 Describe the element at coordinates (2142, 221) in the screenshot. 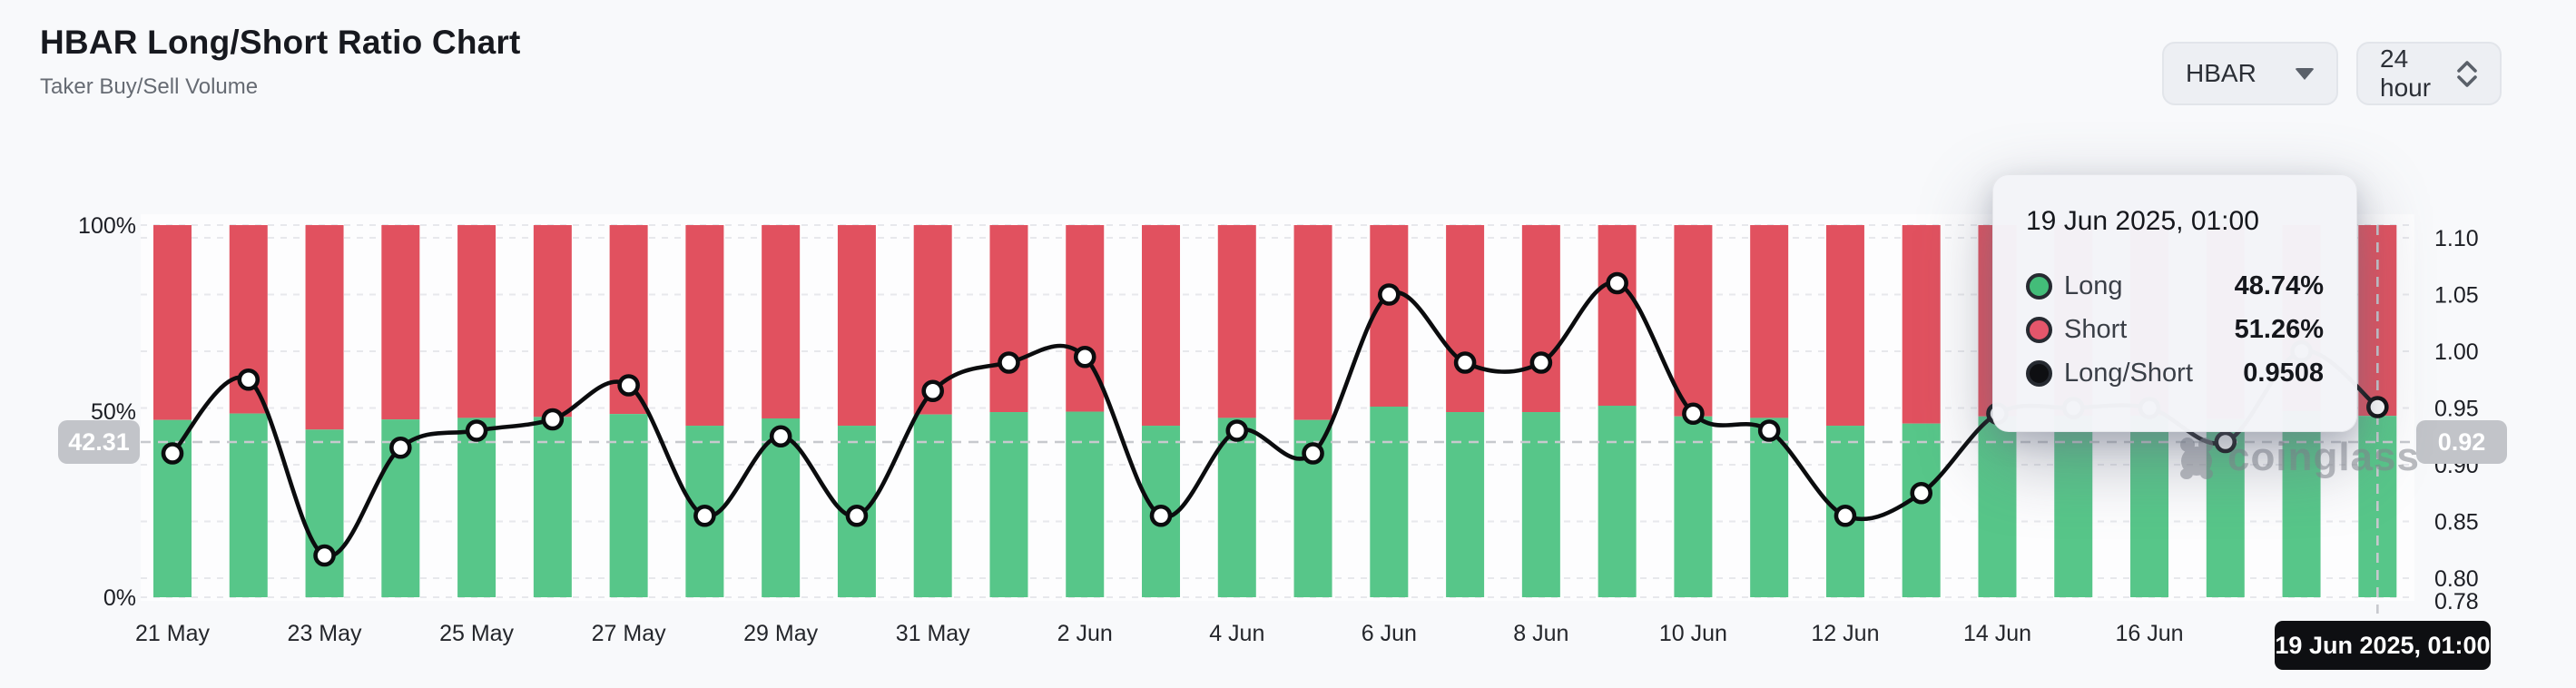

I see `tooltip-title: 19 Jun 2025, 01:00` at that location.